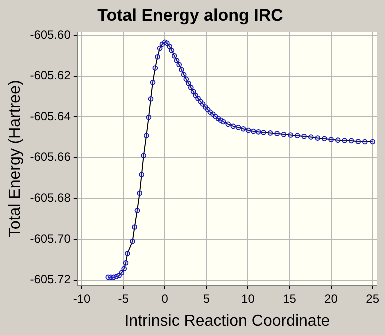  I want to click on x-tick-label: 20, so click(331, 299).